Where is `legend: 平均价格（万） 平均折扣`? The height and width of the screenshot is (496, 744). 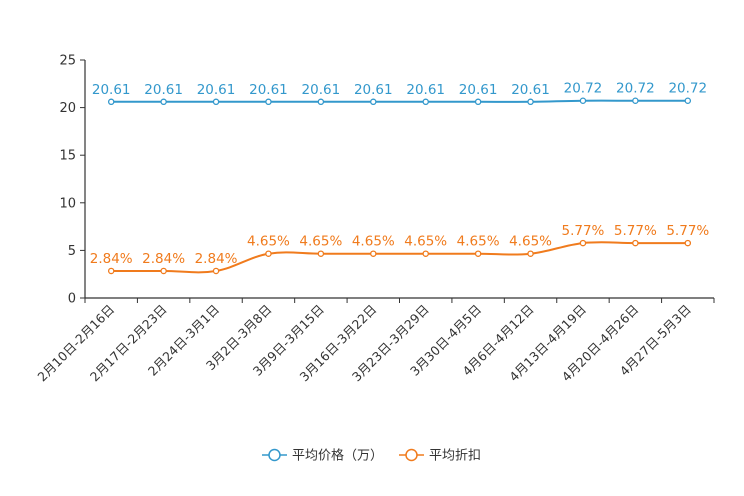 legend: 平均价格（万） 平均折扣 is located at coordinates (371, 456).